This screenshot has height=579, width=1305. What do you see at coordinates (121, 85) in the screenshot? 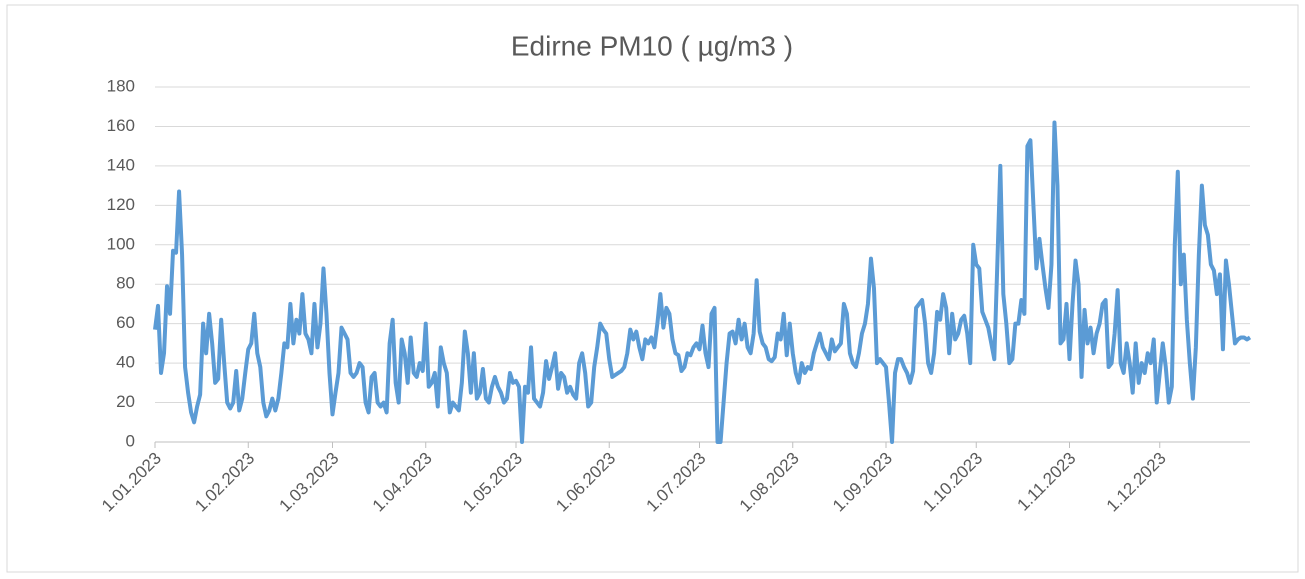
I see `y-tick-label: 180` at bounding box center [121, 85].